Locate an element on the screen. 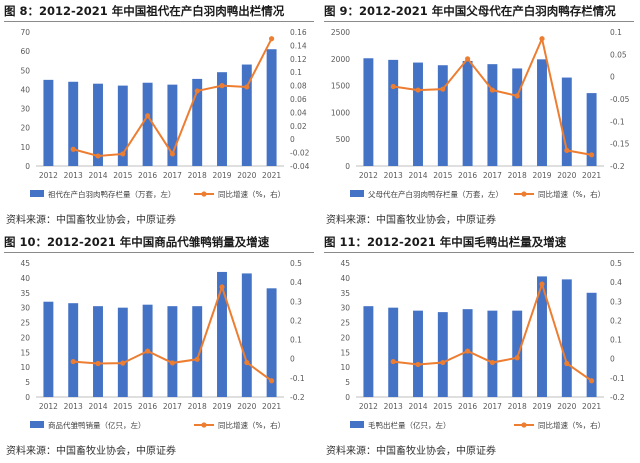 The image size is (640, 463). y-right-tick-label: 0.14 is located at coordinates (298, 45).